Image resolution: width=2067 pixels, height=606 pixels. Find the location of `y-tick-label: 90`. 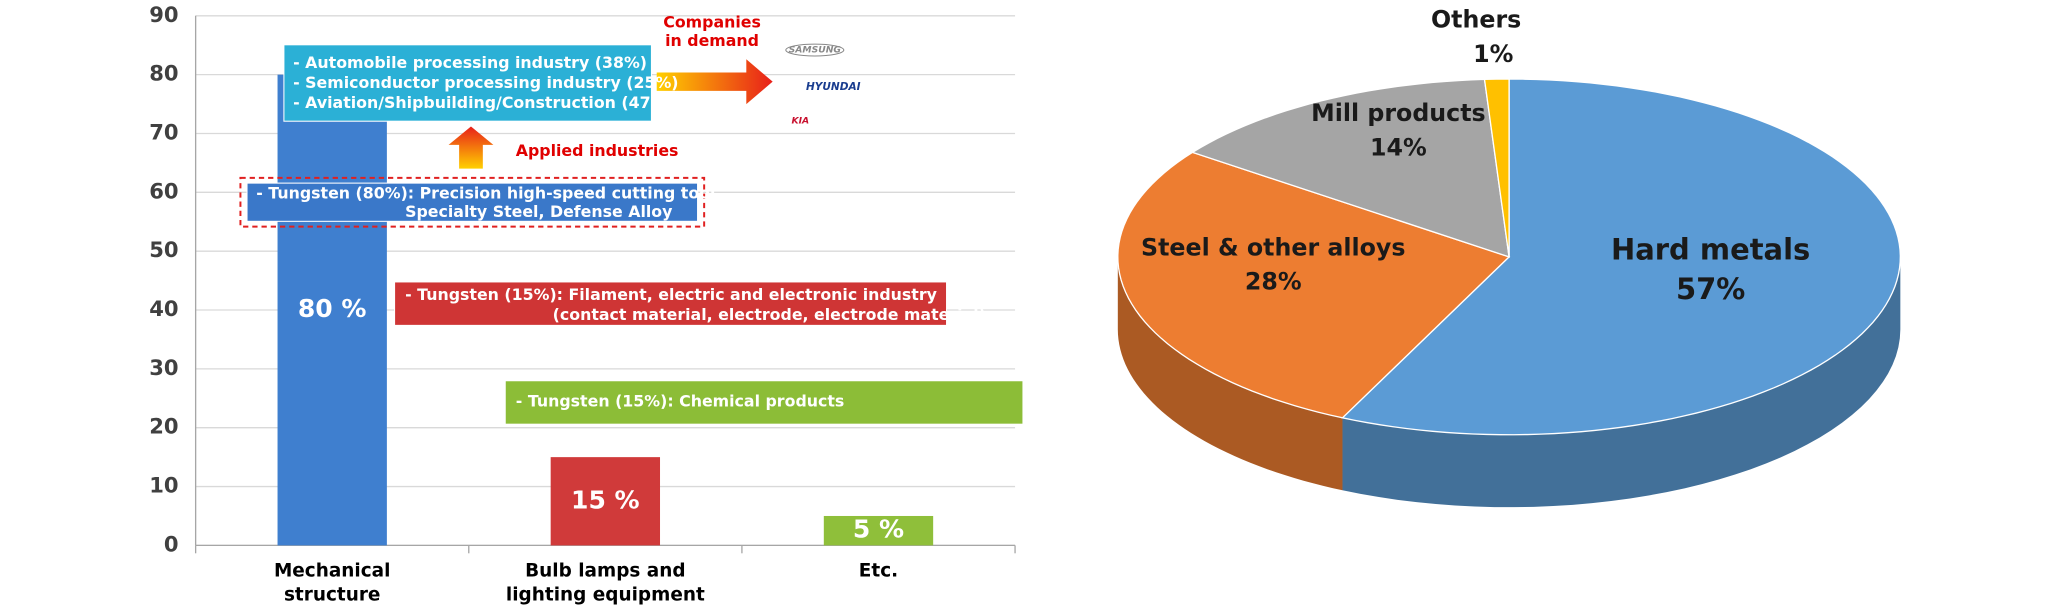

y-tick-label: 90 is located at coordinates (163, 14).